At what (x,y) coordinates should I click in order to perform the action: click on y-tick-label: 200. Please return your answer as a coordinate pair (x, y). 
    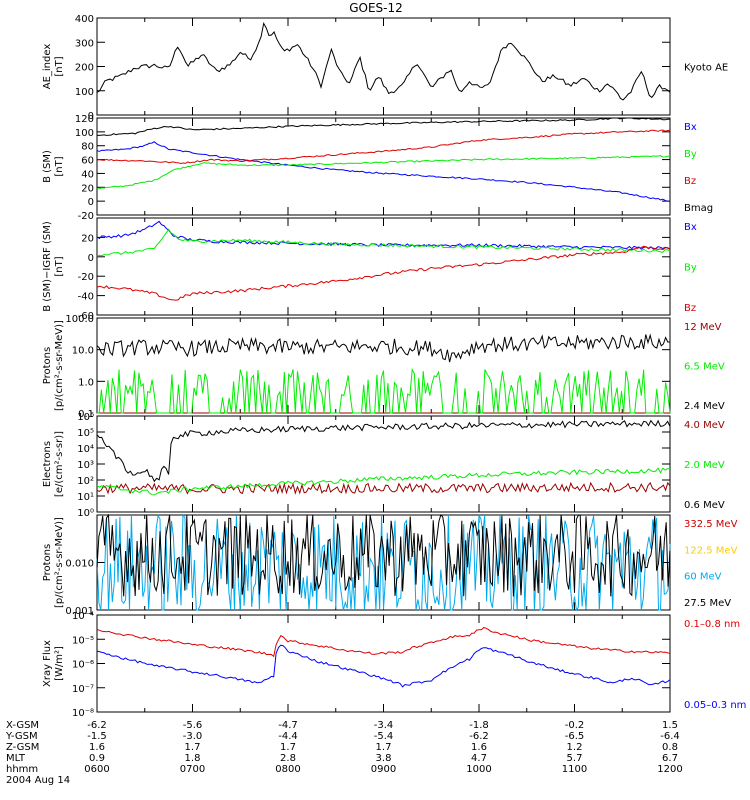
    Looking at the image, I should click on (84, 68).